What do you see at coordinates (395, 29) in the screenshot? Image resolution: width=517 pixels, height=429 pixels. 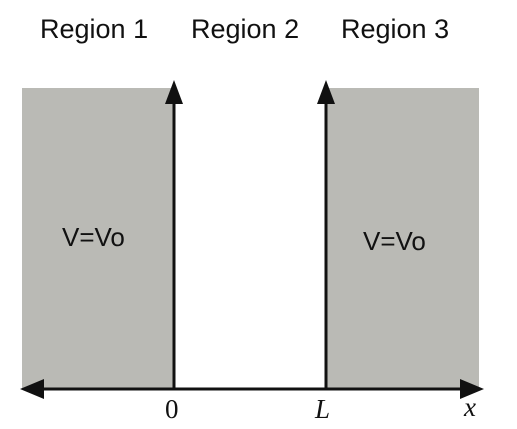 I see `region-3-label: Region 3` at bounding box center [395, 29].